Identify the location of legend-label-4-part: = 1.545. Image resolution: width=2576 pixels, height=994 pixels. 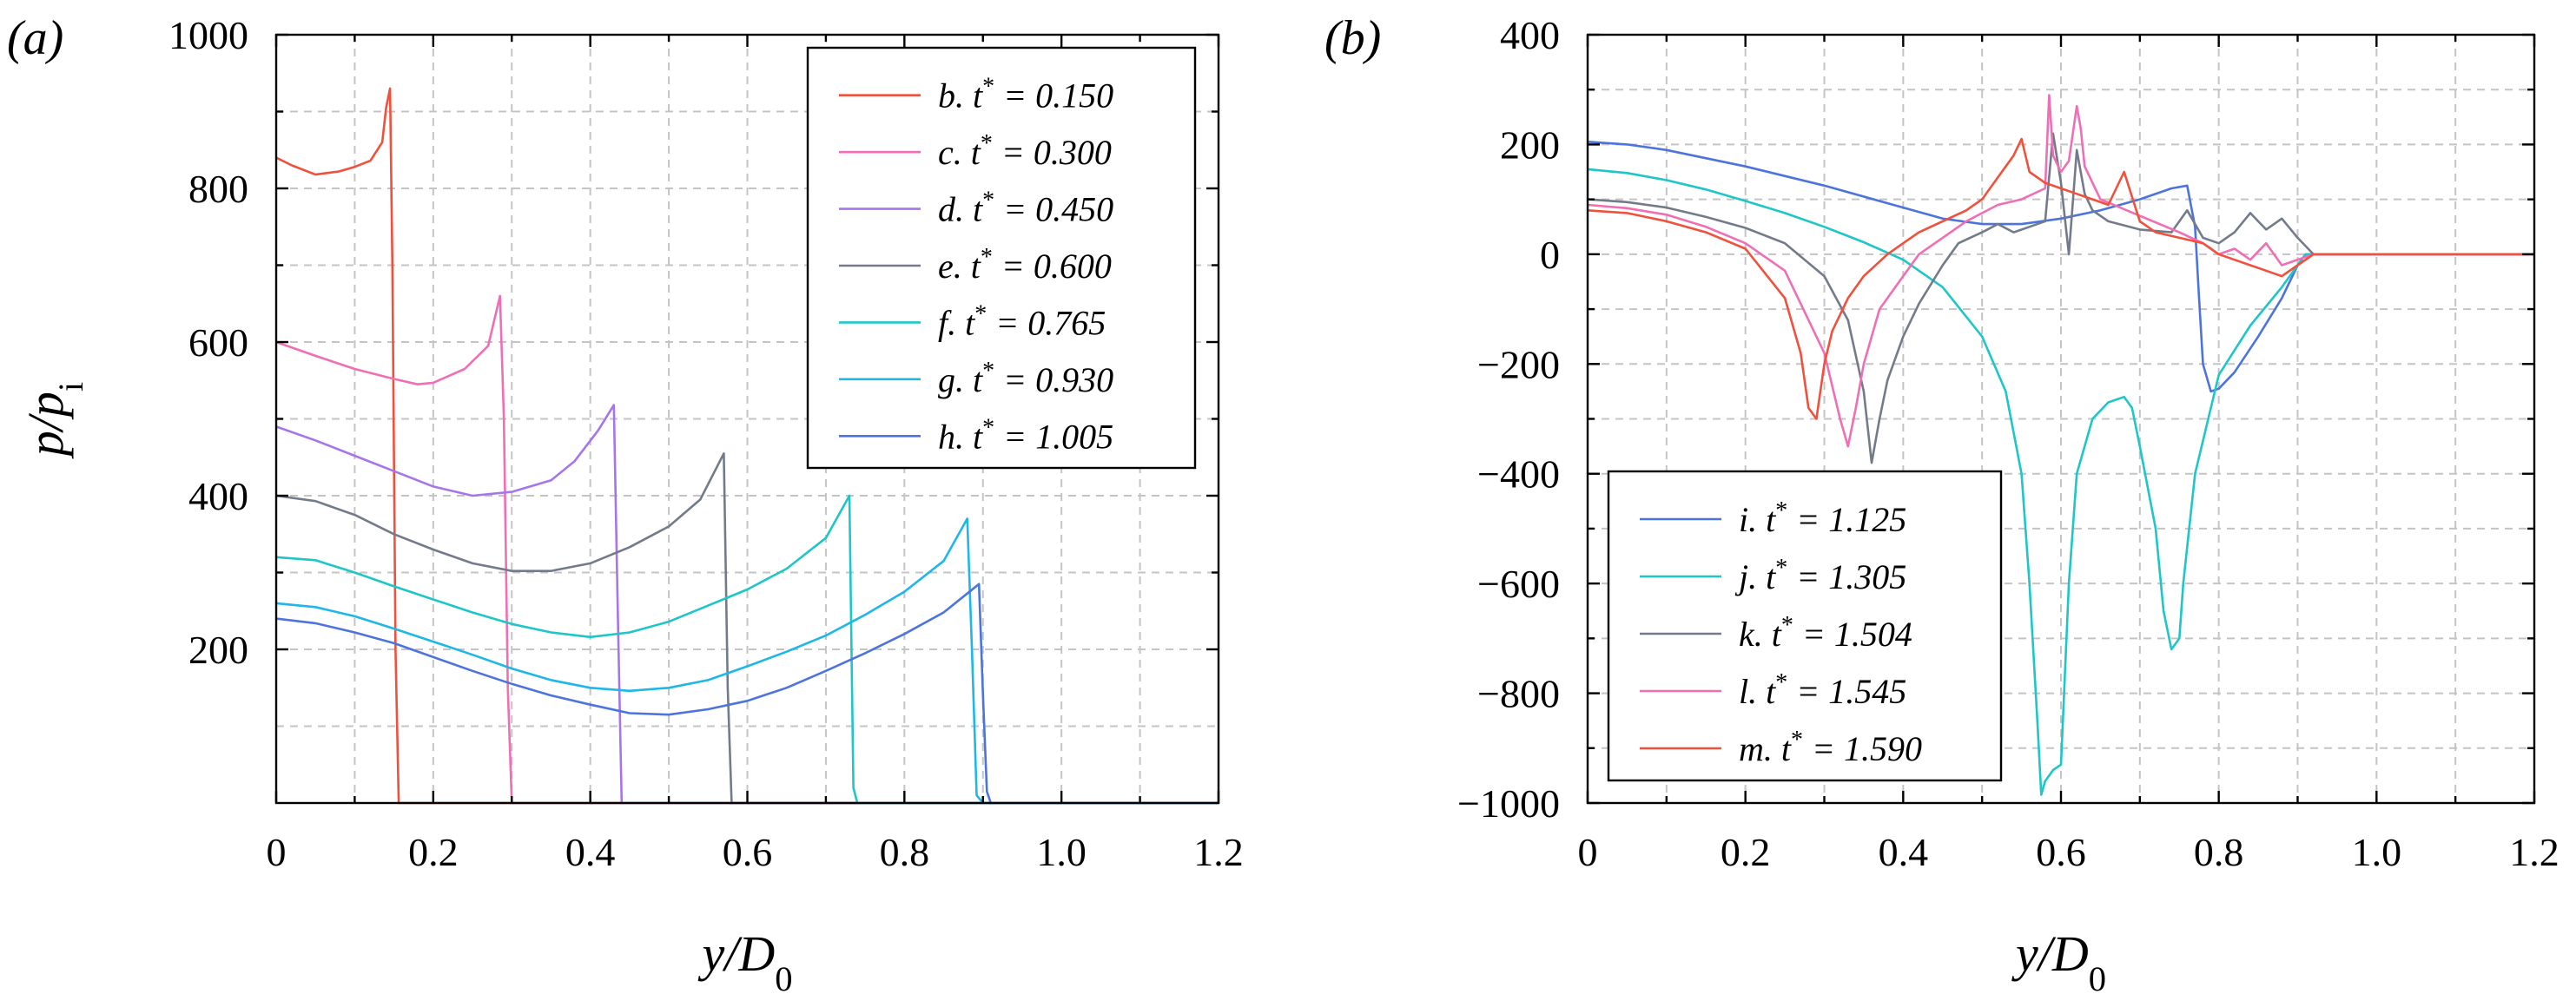
(1846, 691).